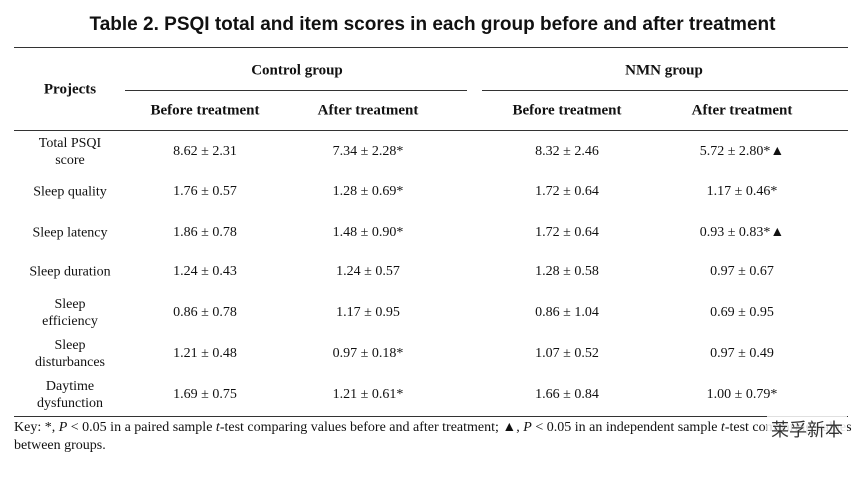 The width and height of the screenshot is (865, 477). Describe the element at coordinates (368, 312) in the screenshot. I see `table-cell: 1.17 ± 0.95` at that location.